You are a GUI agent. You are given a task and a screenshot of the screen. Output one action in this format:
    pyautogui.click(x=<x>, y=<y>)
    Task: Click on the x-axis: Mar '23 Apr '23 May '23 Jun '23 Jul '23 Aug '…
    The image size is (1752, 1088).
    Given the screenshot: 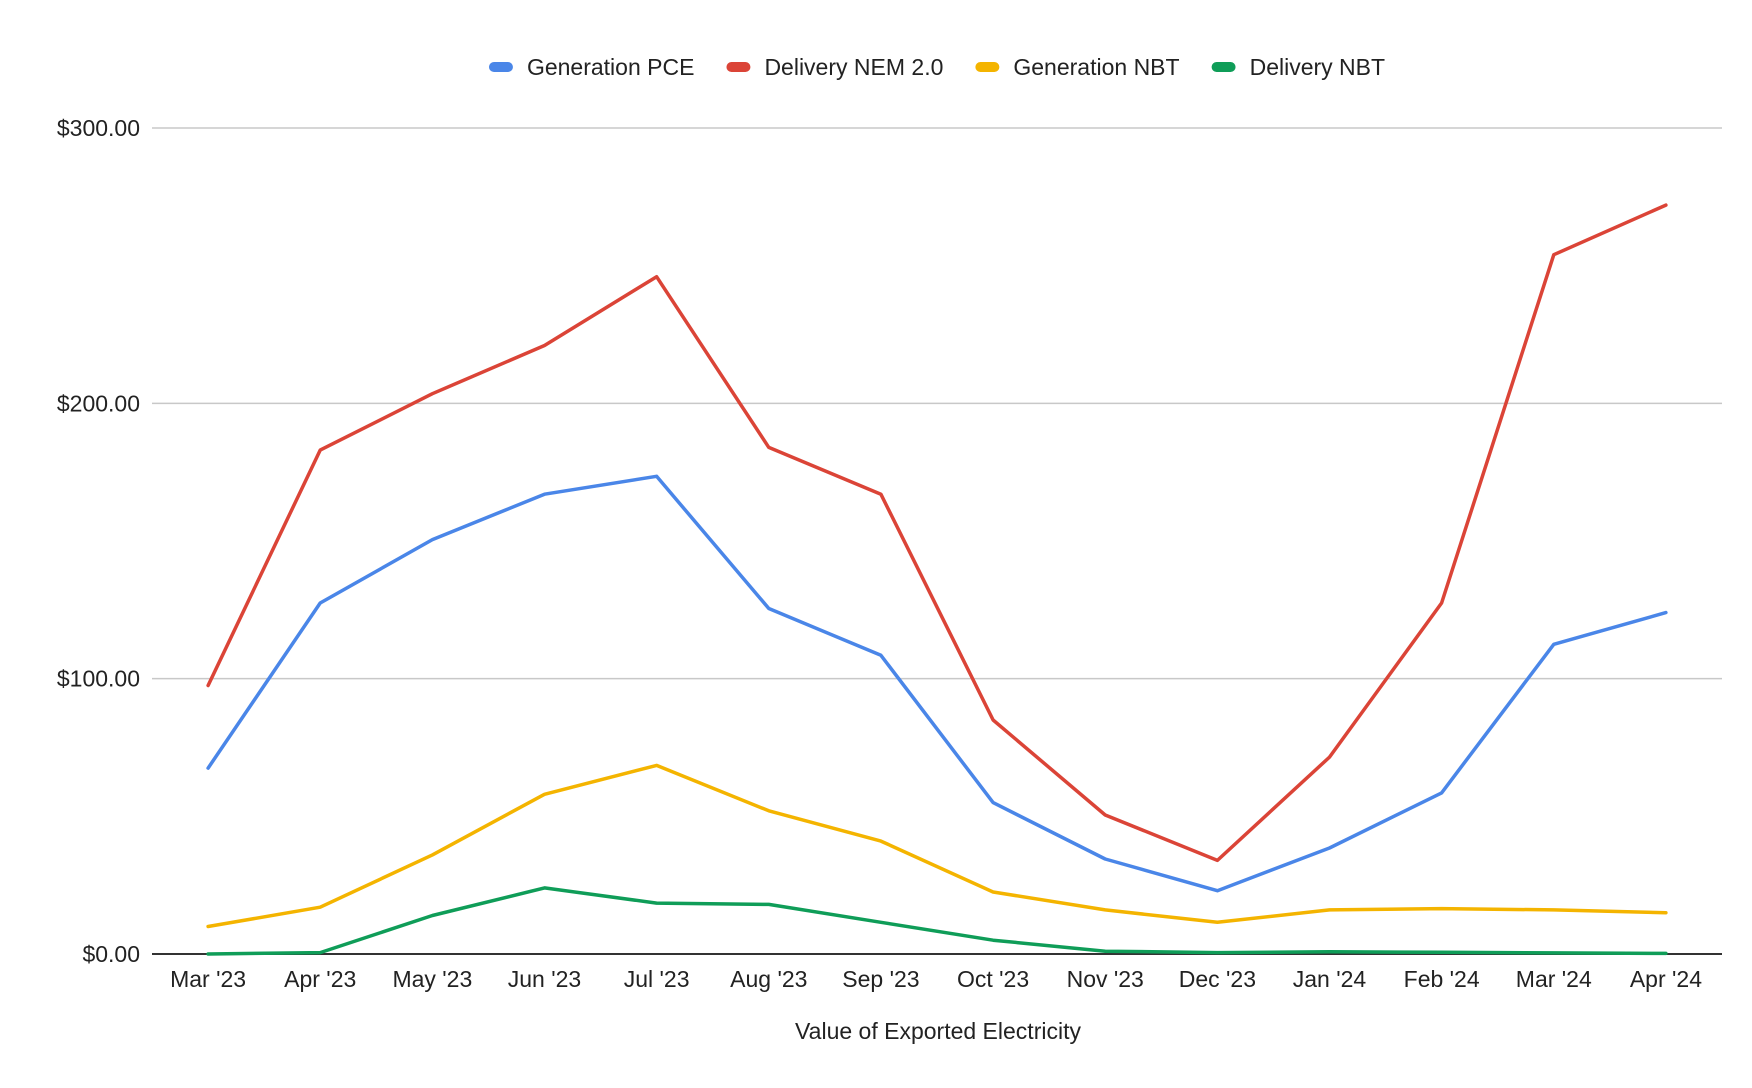 What is the action you would take?
    pyautogui.click(x=936, y=979)
    